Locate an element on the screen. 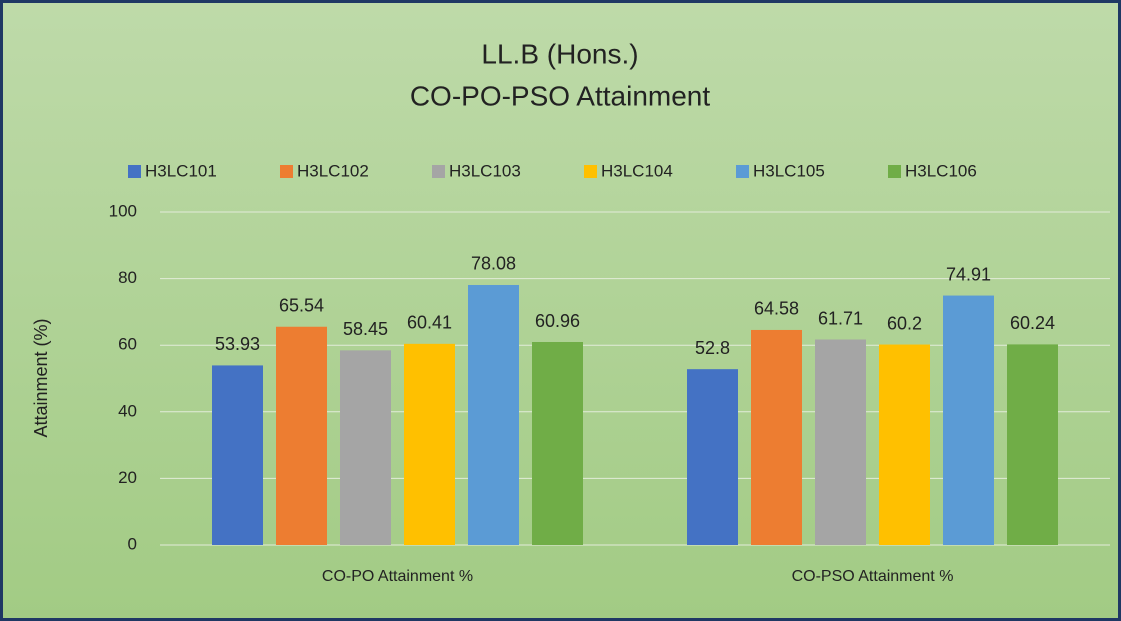 The image size is (1121, 621). legend-label: H3LC104 is located at coordinates (637, 170).